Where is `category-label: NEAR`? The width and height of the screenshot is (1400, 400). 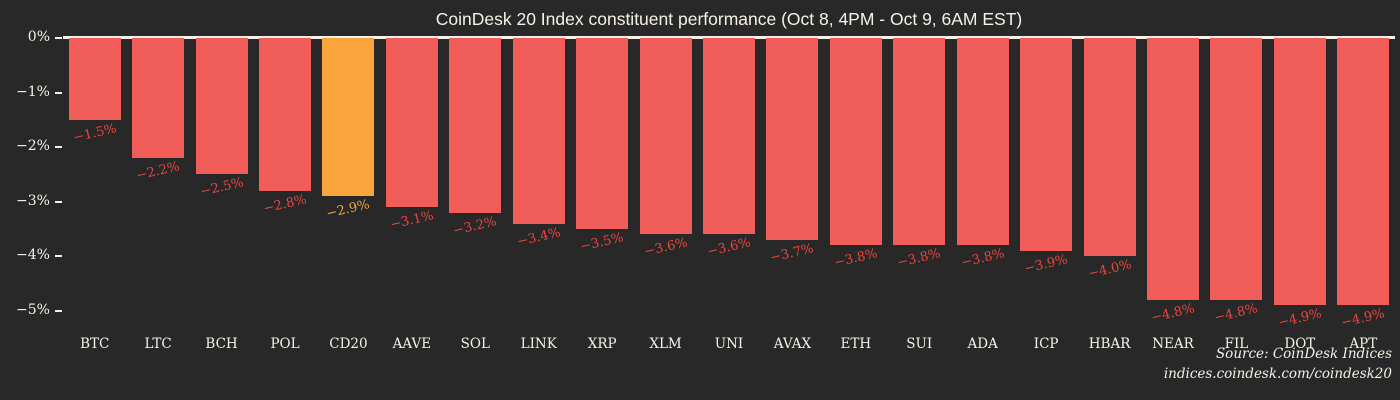 category-label: NEAR is located at coordinates (1173, 344).